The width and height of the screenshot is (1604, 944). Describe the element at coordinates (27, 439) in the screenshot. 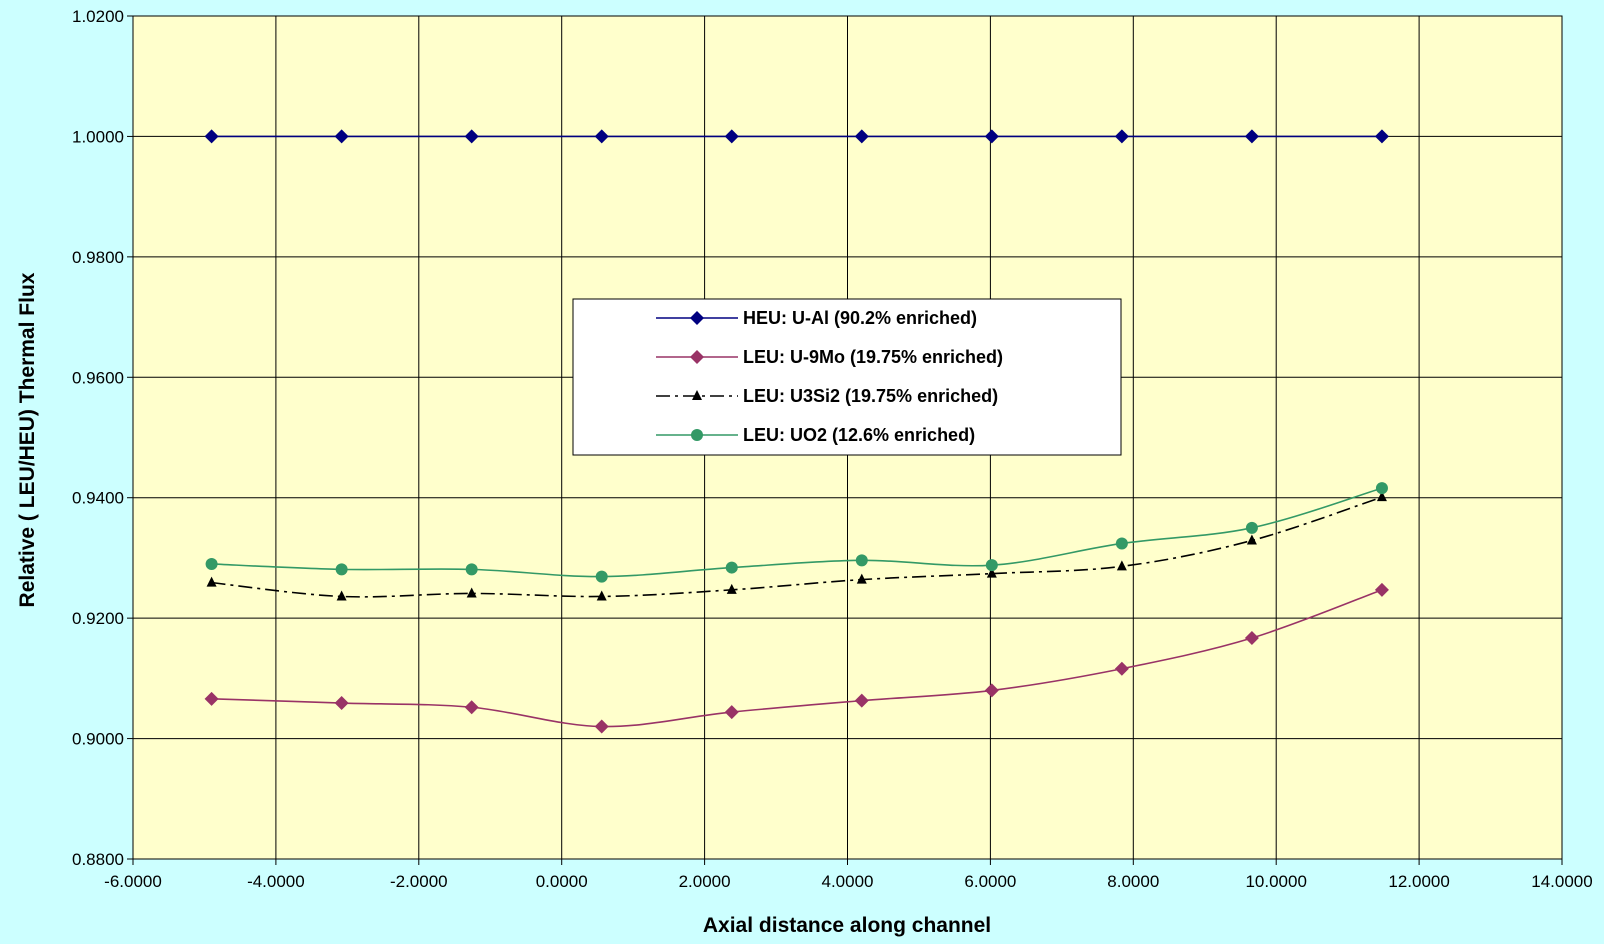

I see `y-axis-title: Relative ( LEU/HEU) Thermal Flux` at that location.